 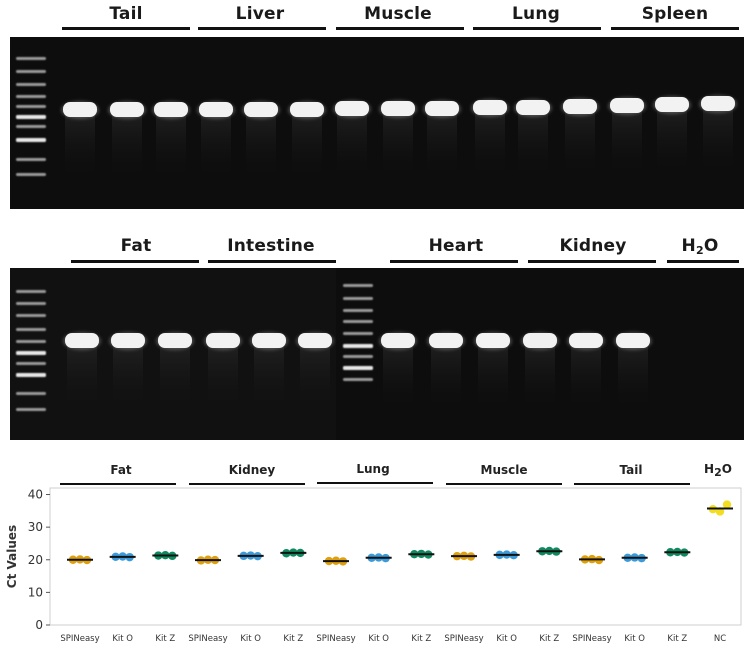 What do you see at coordinates (12, 556) in the screenshot?
I see `y-axis-label: Ct Values` at bounding box center [12, 556].